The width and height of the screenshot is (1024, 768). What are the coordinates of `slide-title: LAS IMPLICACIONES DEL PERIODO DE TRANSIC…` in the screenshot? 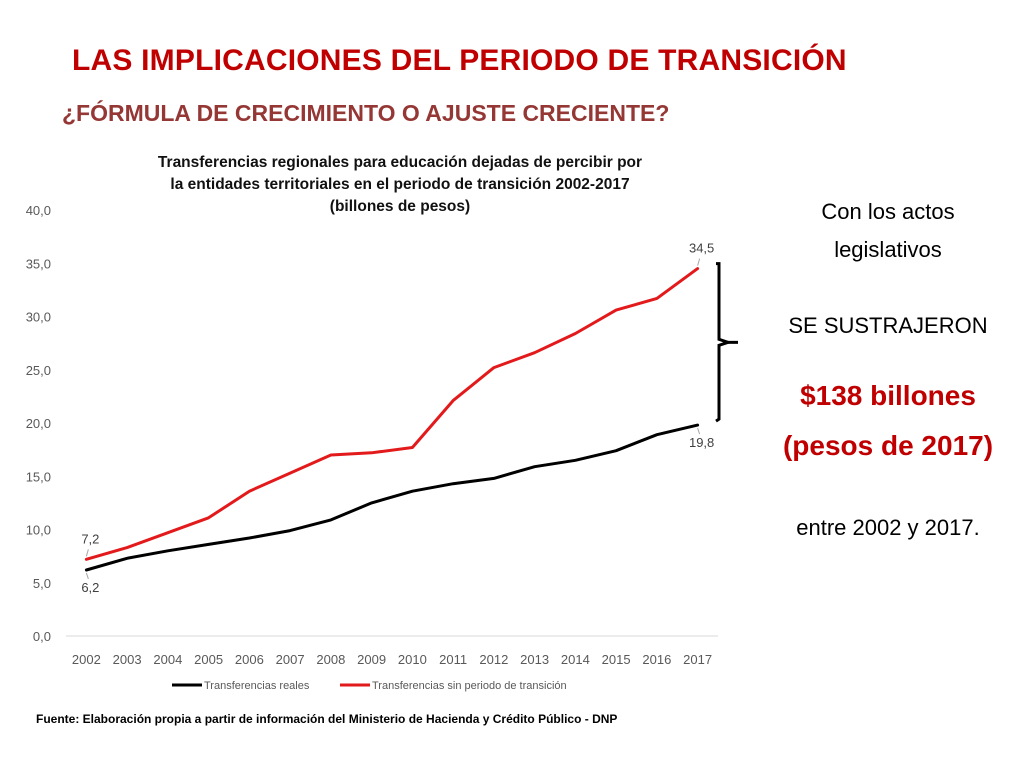 It's located at (459, 60).